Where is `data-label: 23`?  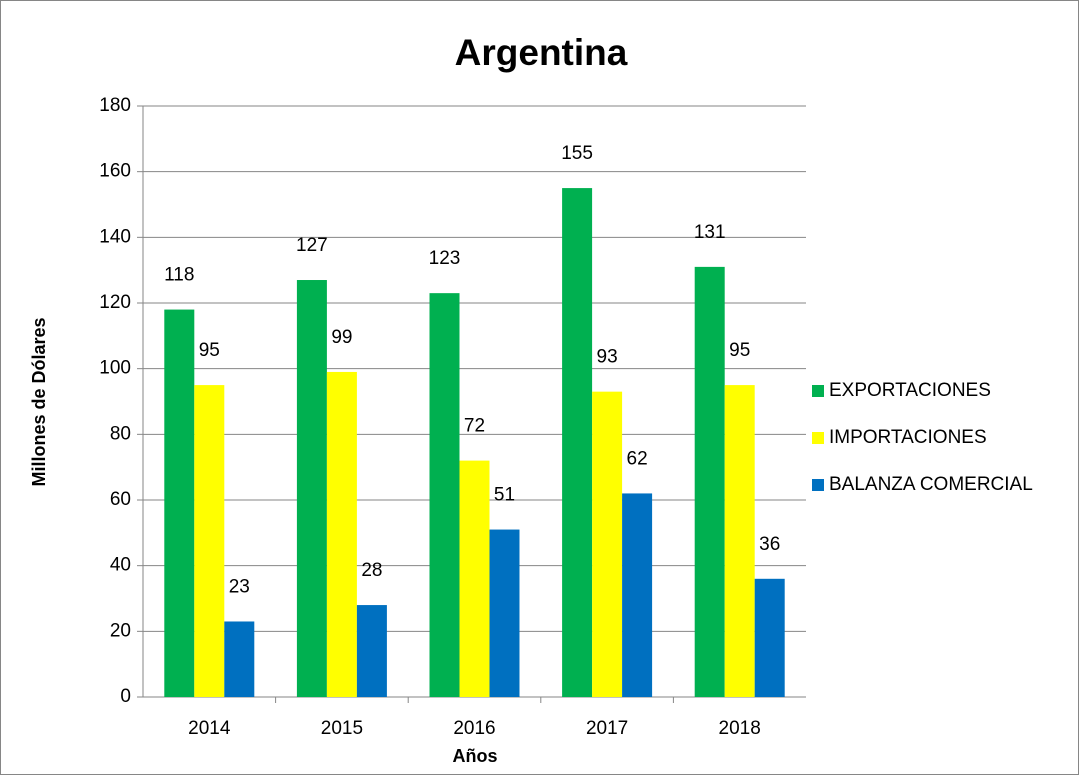 data-label: 23 is located at coordinates (239, 586).